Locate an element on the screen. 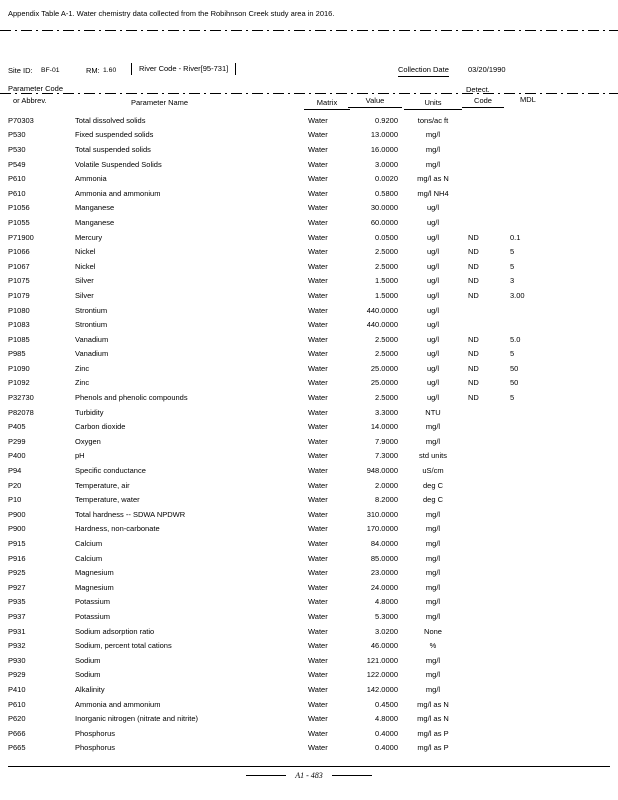 The height and width of the screenshot is (800, 618). value-cell: 0.5800 is located at coordinates (386, 193).